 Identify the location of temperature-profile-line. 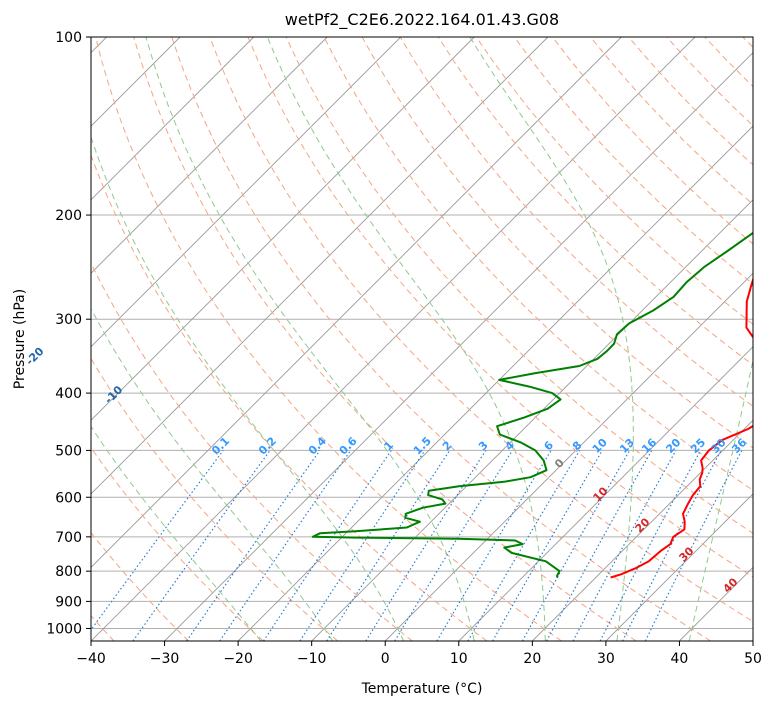
(681, 427).